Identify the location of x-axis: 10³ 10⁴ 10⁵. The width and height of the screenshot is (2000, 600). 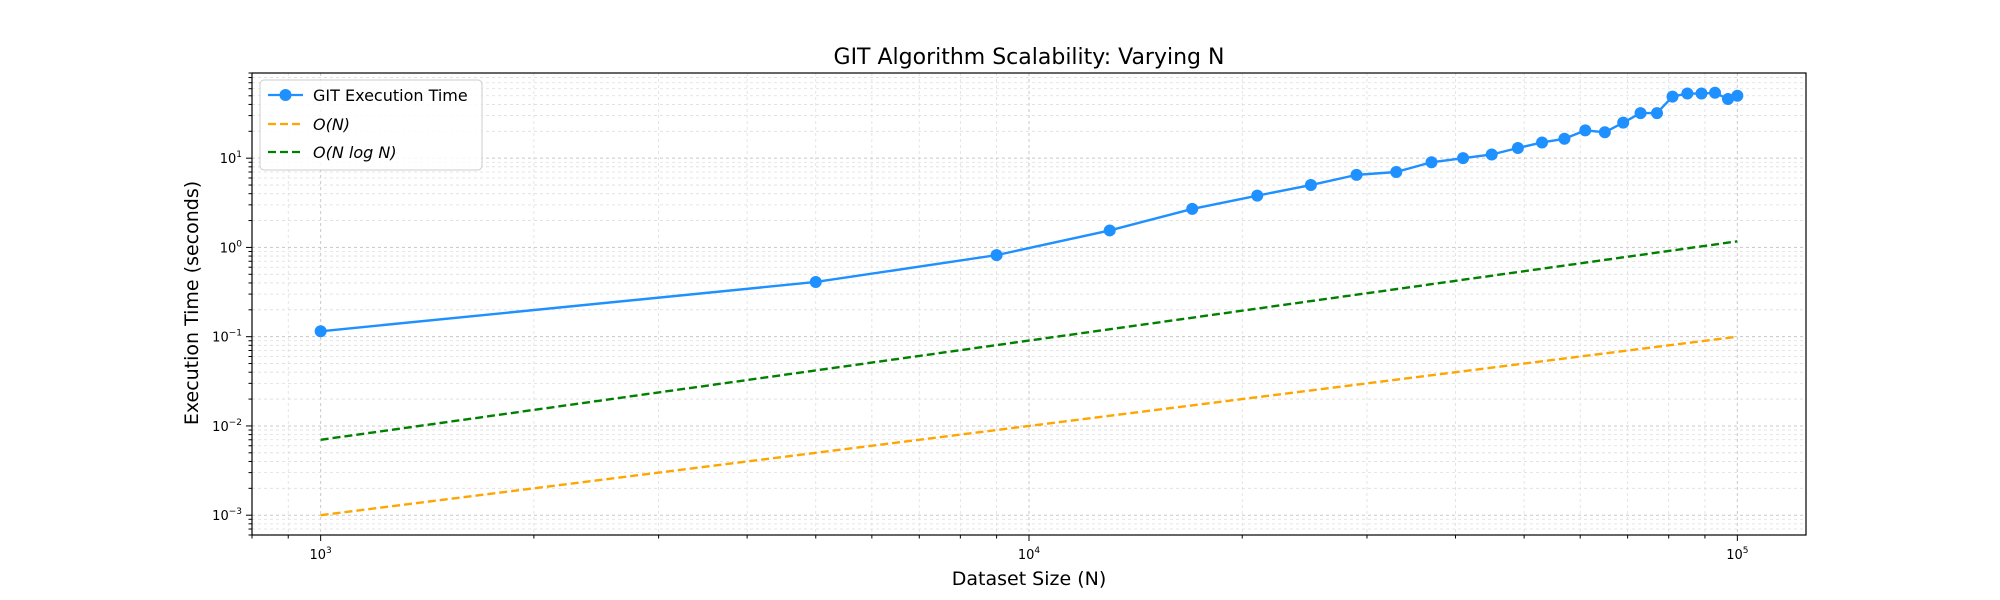
(999, 549).